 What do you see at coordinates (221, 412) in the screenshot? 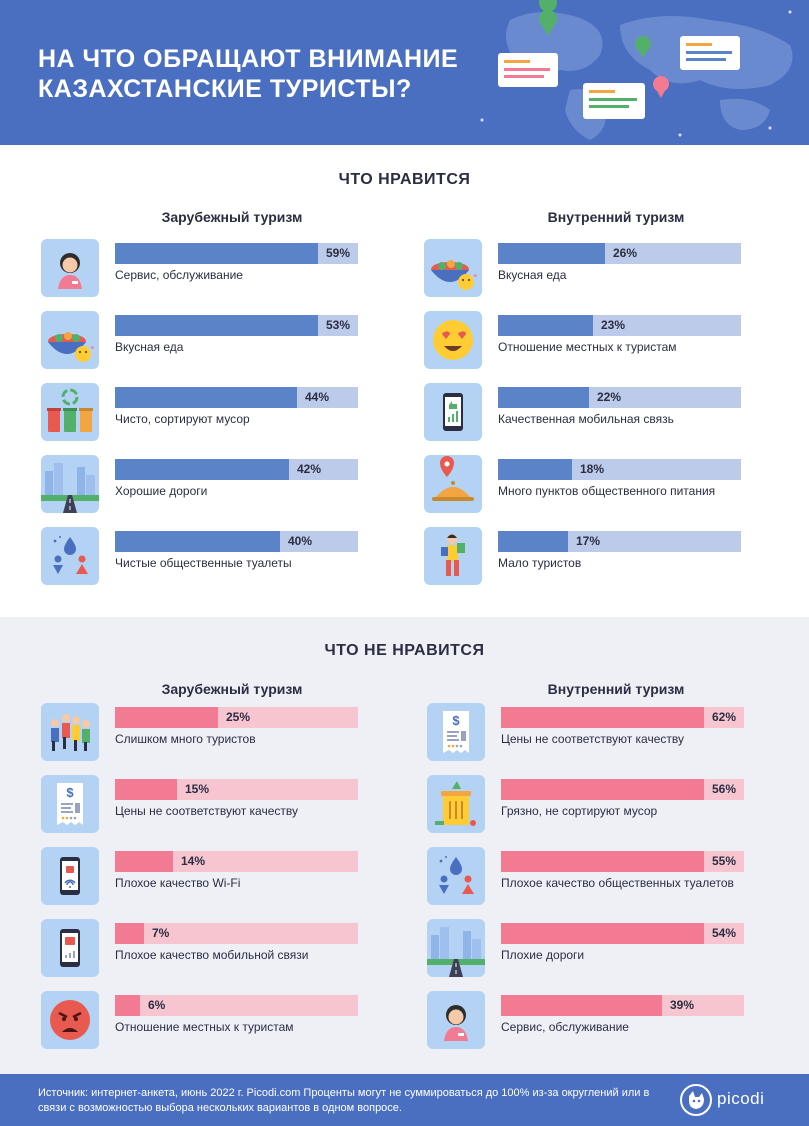
I see `likes-foreign-row: 44% Чисто, сортируют мусор` at bounding box center [221, 412].